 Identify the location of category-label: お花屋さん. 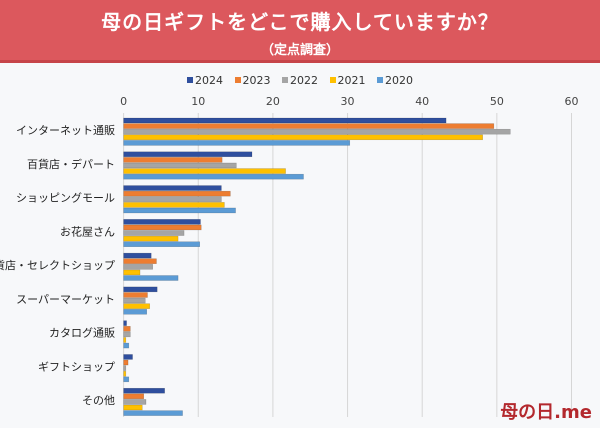
(87, 231).